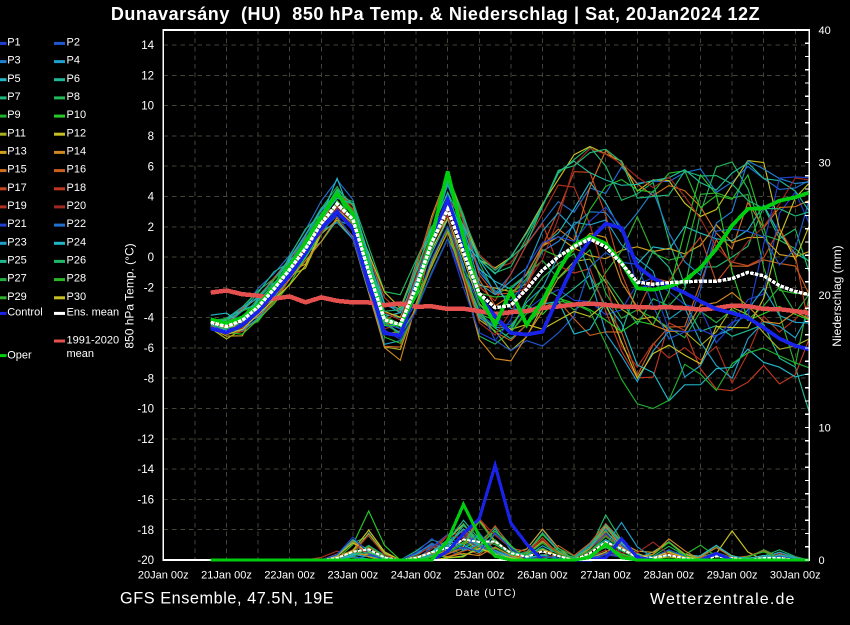 This screenshot has height=625, width=850. What do you see at coordinates (149, 289) in the screenshot?
I see `svg-text: -2` at bounding box center [149, 289].